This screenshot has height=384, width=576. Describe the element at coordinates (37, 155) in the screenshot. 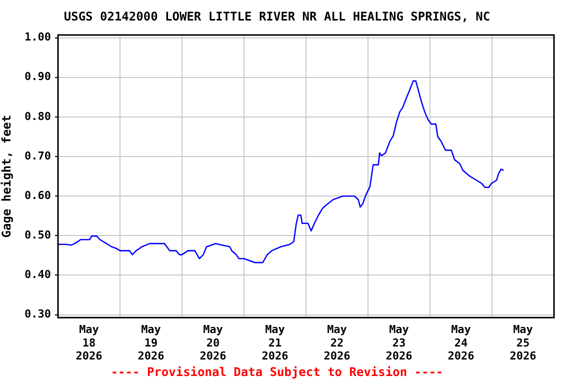

I see `y-tick-label: 0.70` at that location.